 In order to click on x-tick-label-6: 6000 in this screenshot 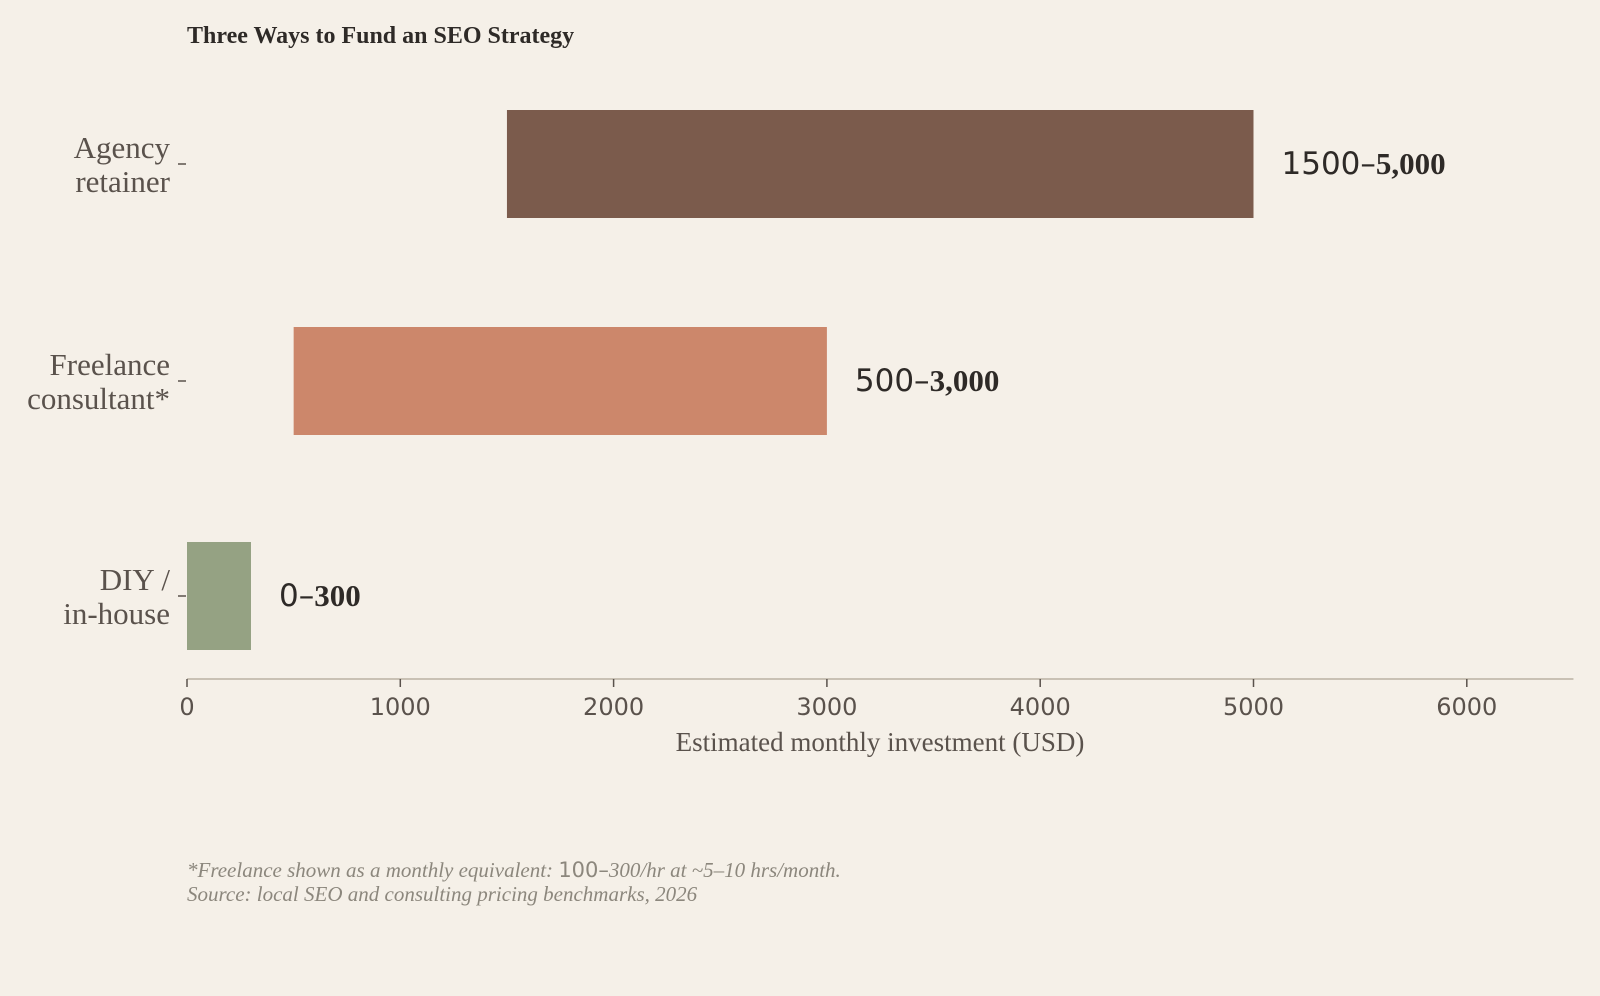, I will do `click(1466, 707)`.